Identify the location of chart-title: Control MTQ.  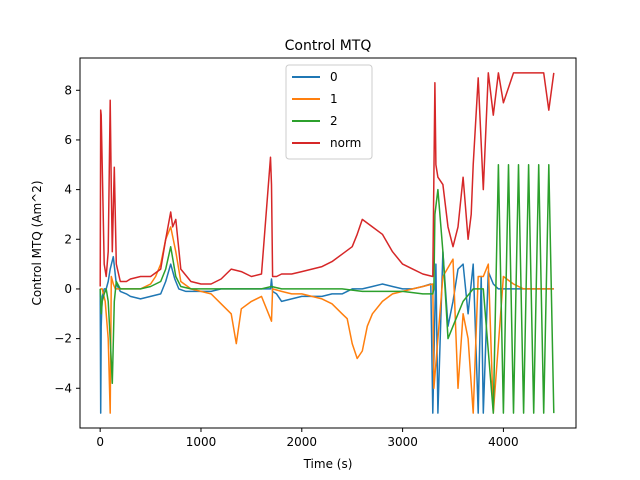
(328, 46).